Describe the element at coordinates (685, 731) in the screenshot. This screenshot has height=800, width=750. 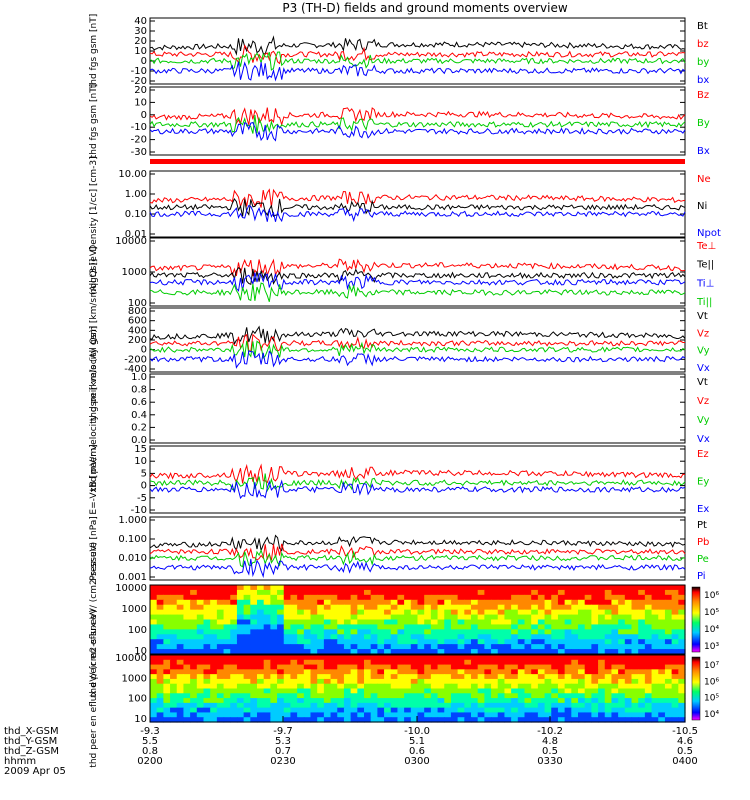
I see `footer-value: -10.5` at that location.